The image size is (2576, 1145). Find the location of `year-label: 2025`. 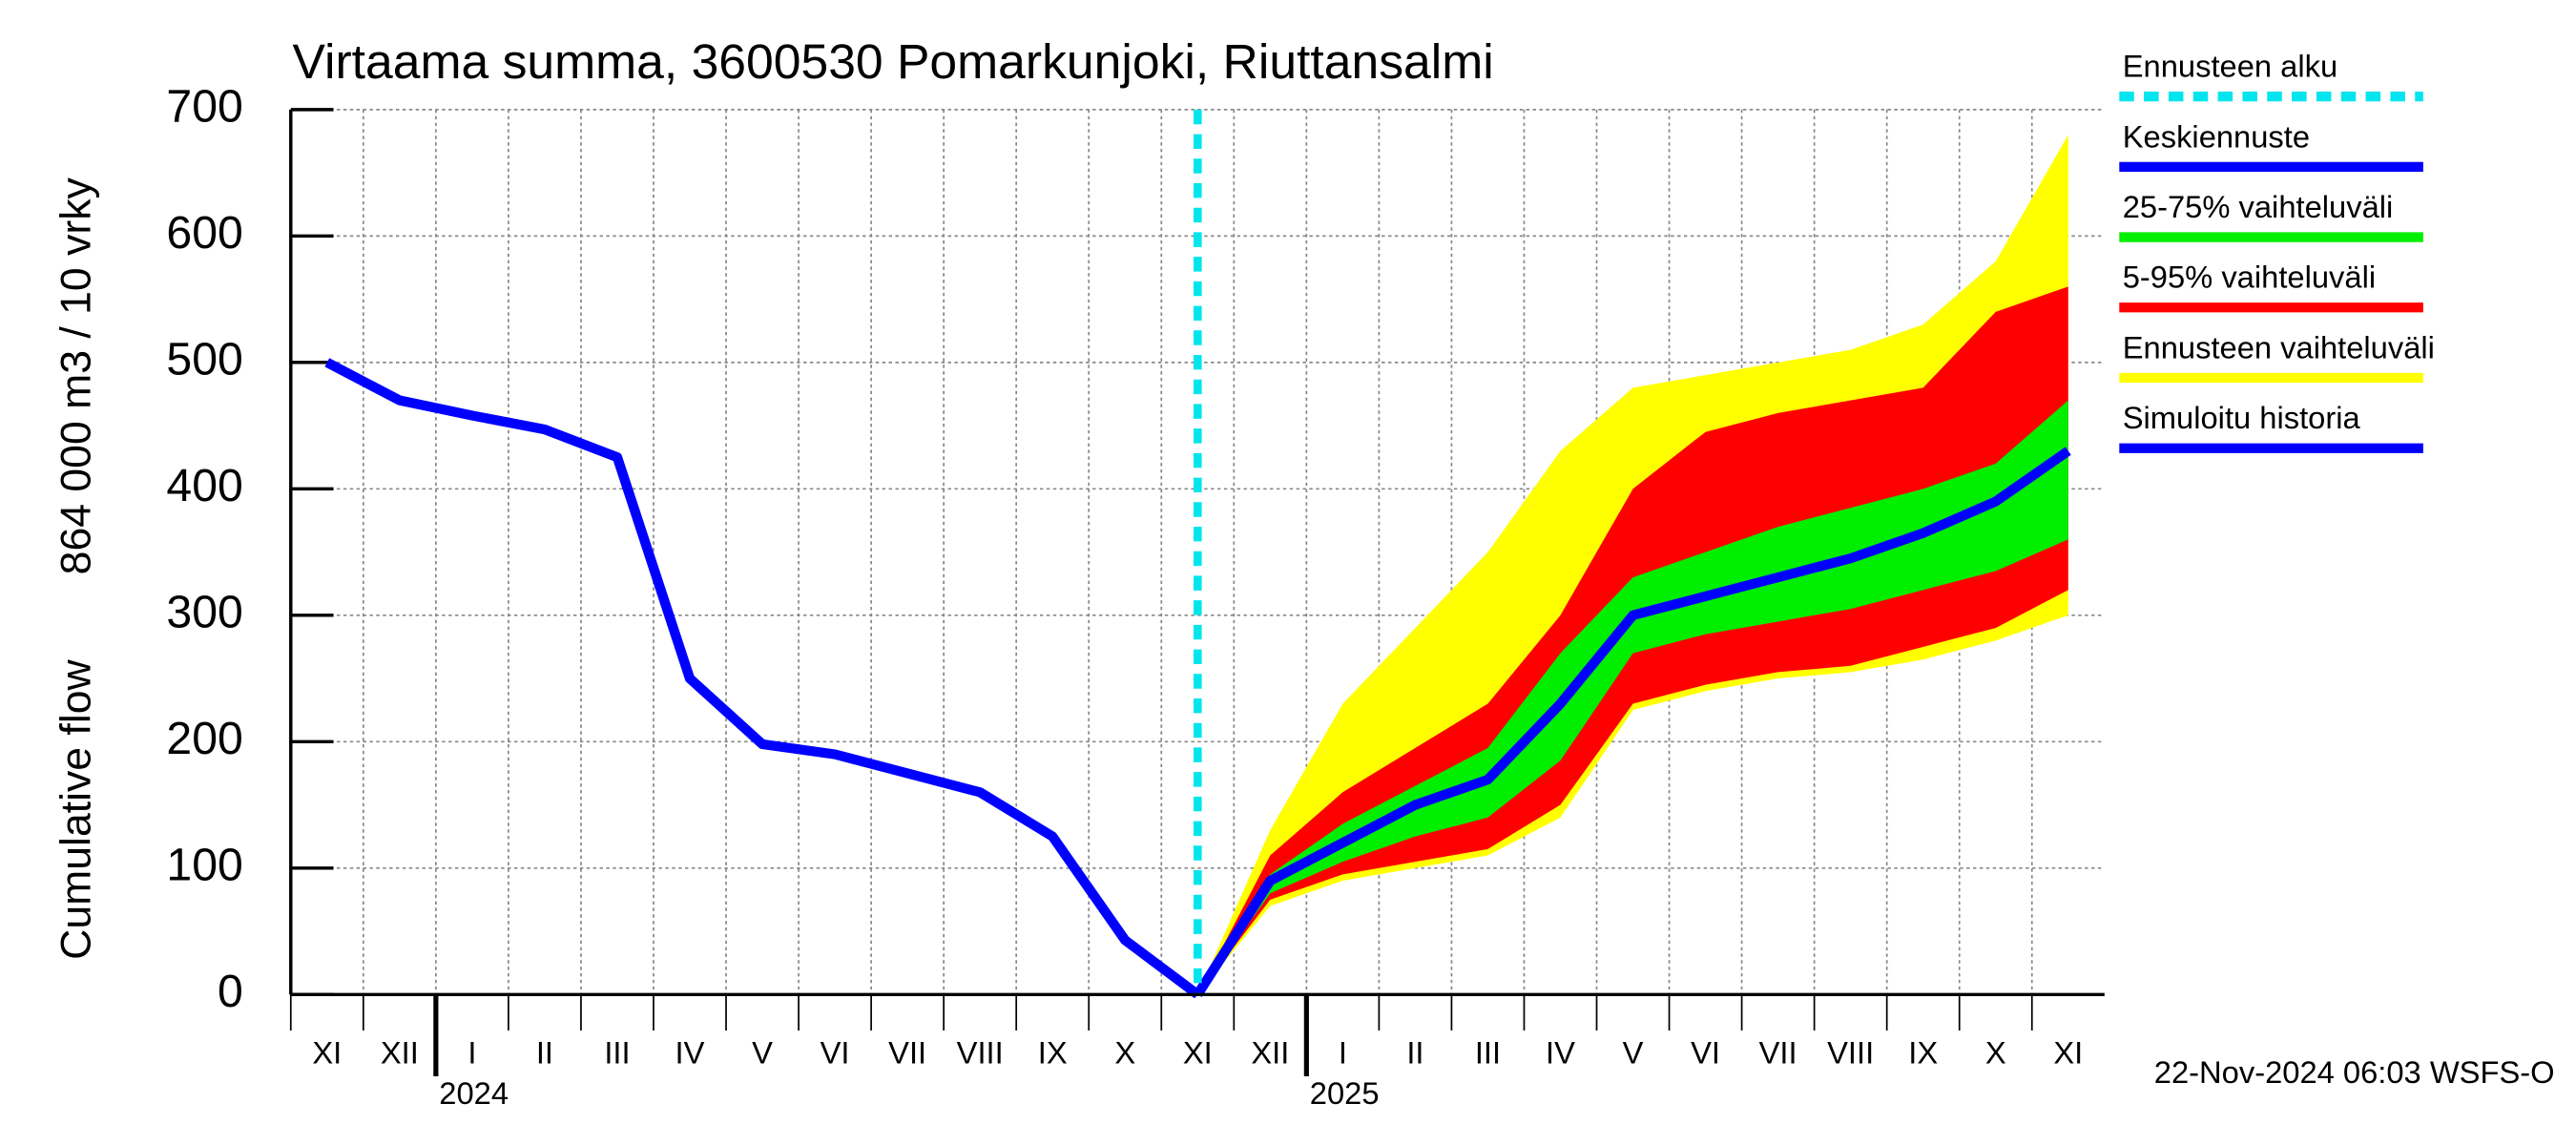

year-label: 2025 is located at coordinates (1345, 1093).